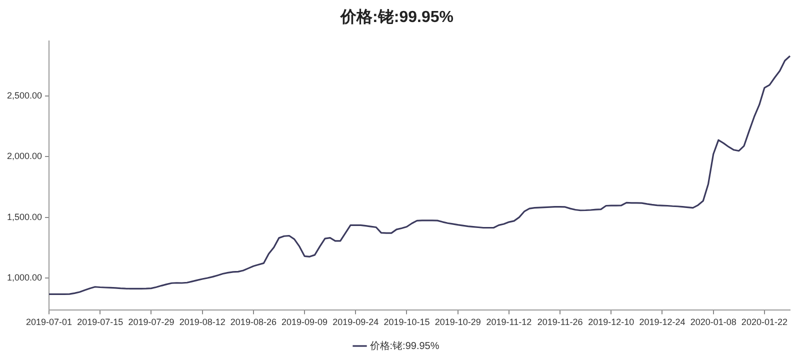 The image size is (800, 361). I want to click on legend-label: 价格:铑:99.95%, so click(404, 346).